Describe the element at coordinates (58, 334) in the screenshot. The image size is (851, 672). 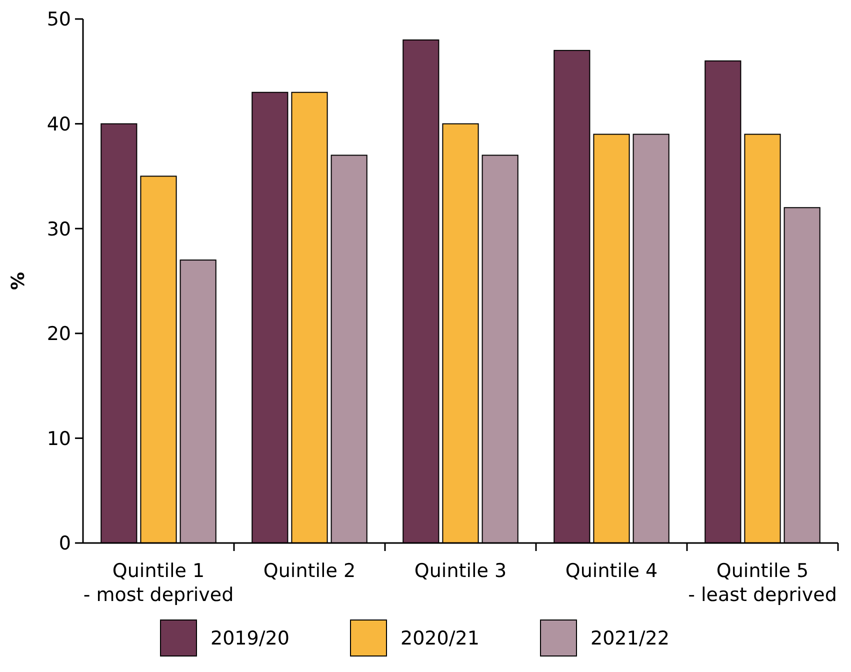
I see `y-tick-label: 20` at that location.